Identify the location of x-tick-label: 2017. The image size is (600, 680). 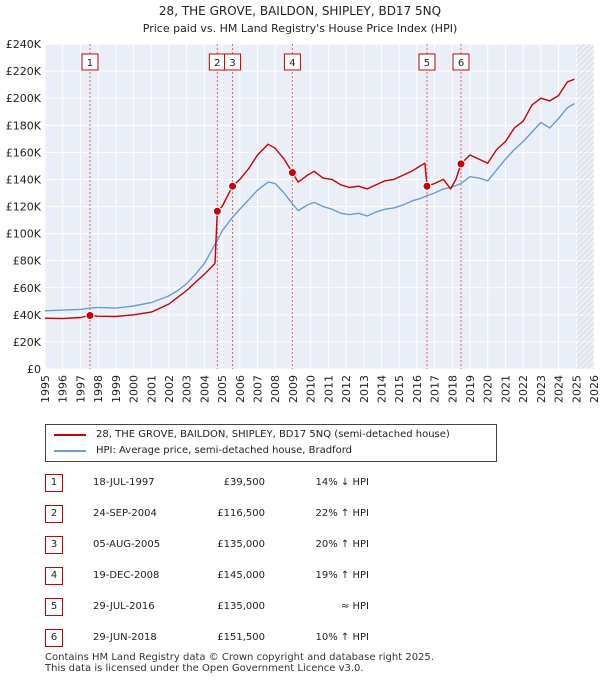
(435, 389).